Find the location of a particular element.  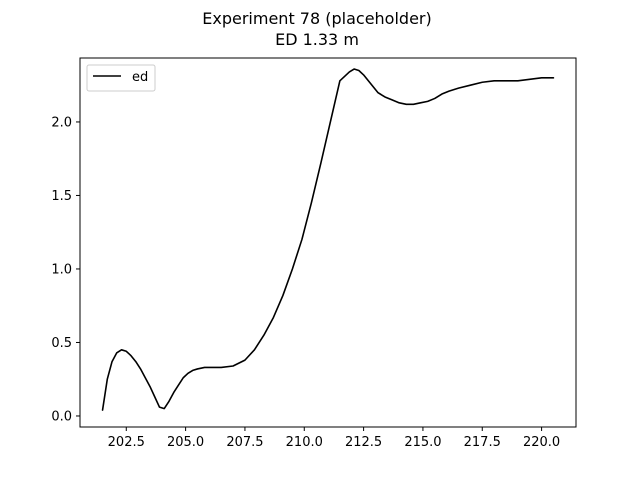

y-axis: 0.0 0.5 1.0 1.5 2.0 is located at coordinates (65, 269).